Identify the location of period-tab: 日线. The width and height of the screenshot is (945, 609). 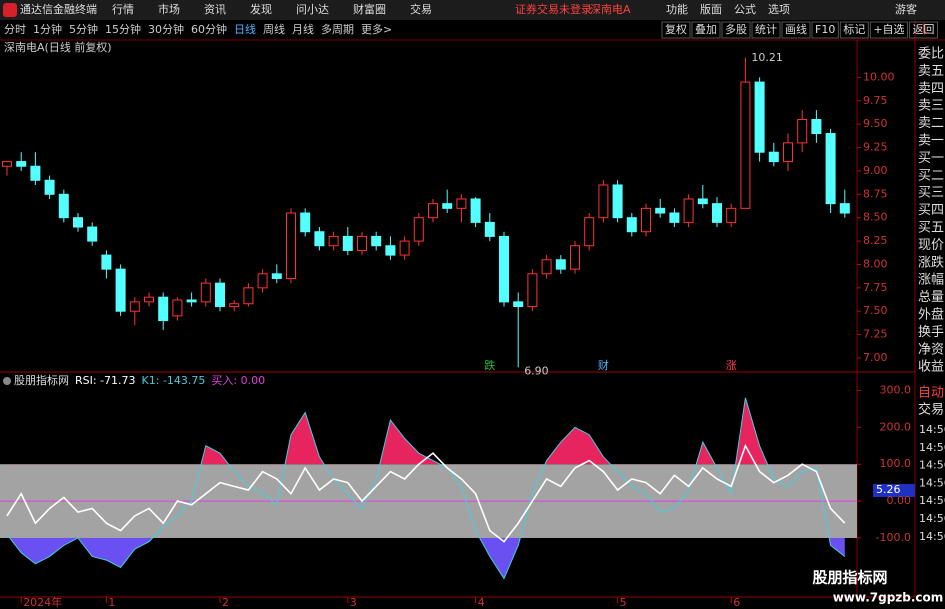
(245, 29).